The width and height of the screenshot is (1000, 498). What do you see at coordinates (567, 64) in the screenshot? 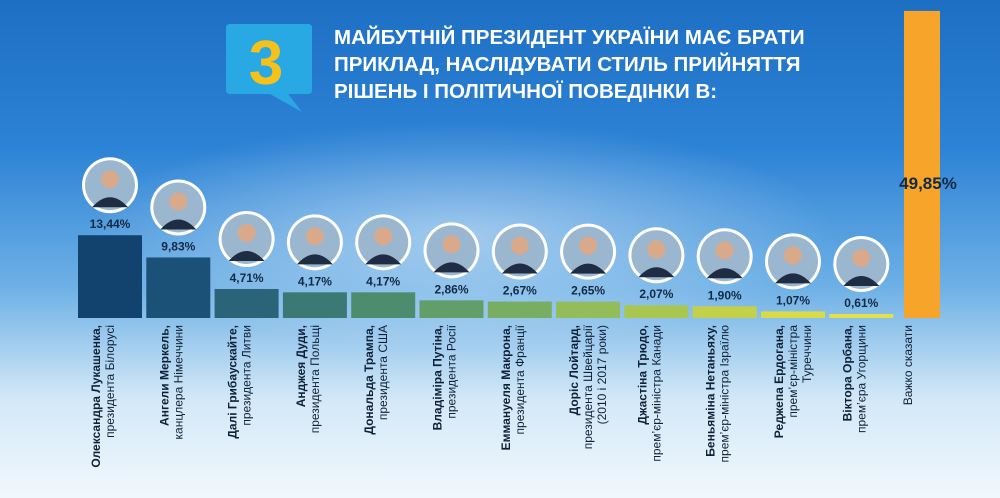
I see `title-line: ПРИКЛАД, НАСЛІДУВАТИ СТИЛЬ ПРИЙНЯТТЯ` at bounding box center [567, 64].